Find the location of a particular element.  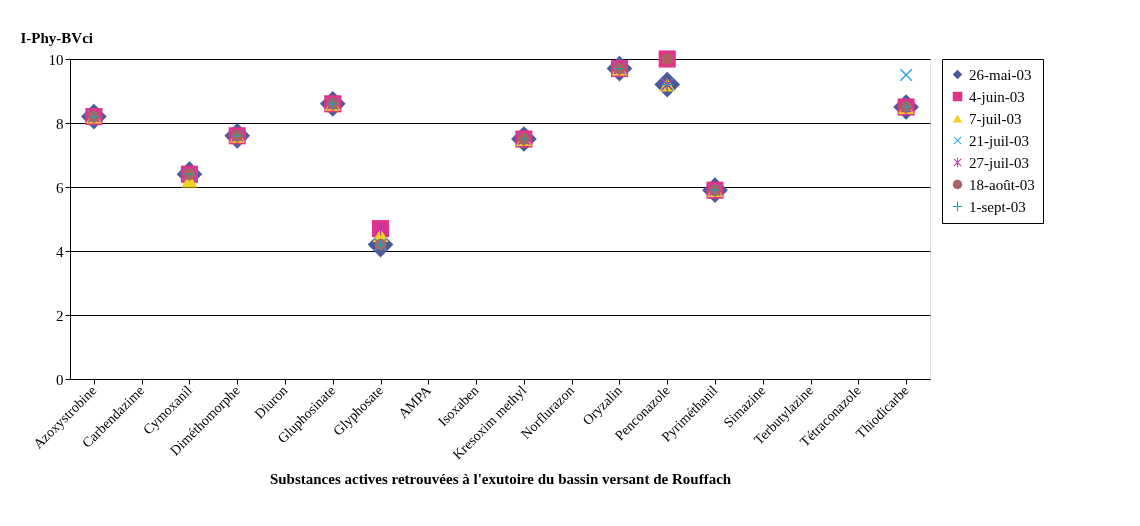

y-tick-label: 4 is located at coordinates (60, 251).